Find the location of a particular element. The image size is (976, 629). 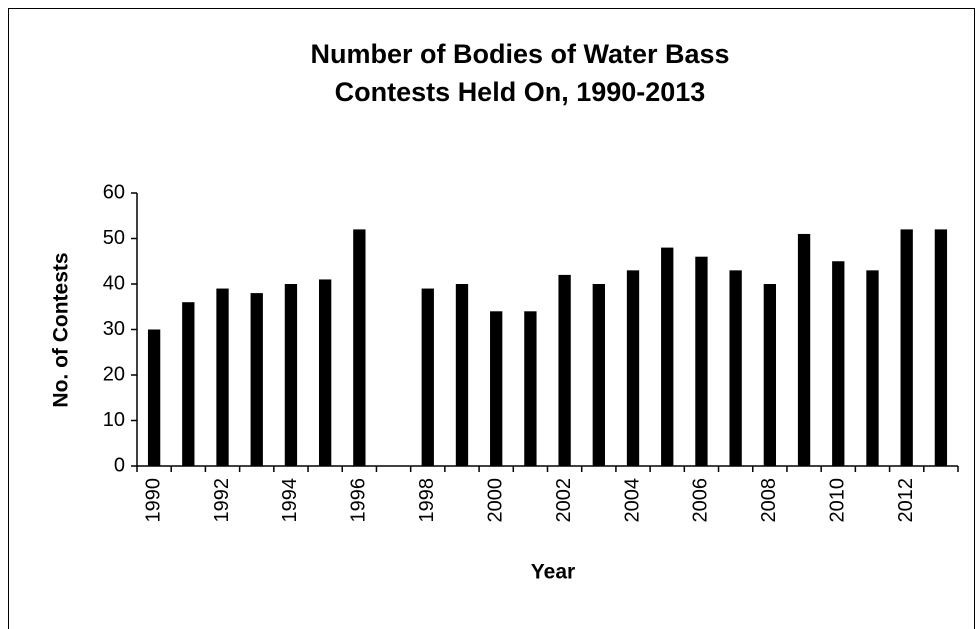

x-tick-label: 2012 is located at coordinates (906, 500).